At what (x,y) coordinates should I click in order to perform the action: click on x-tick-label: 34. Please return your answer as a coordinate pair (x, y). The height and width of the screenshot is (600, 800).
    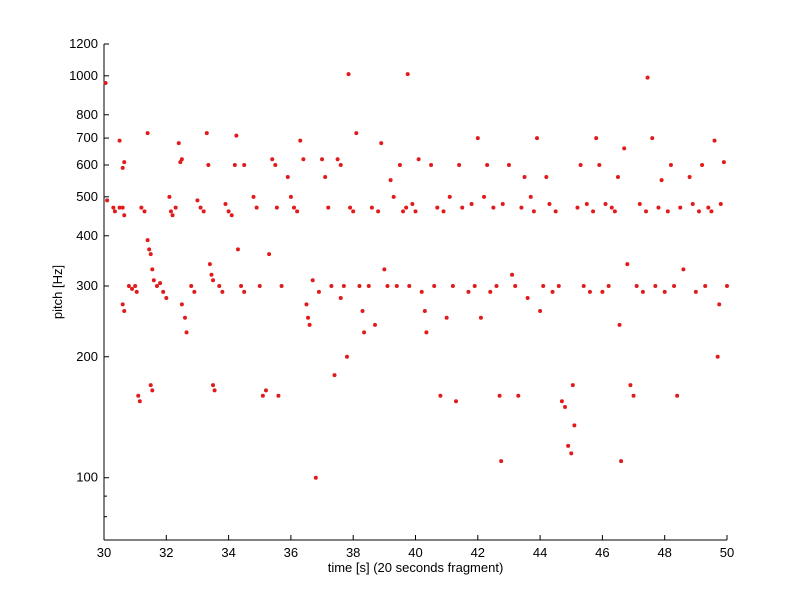
    Looking at the image, I should click on (228, 552).